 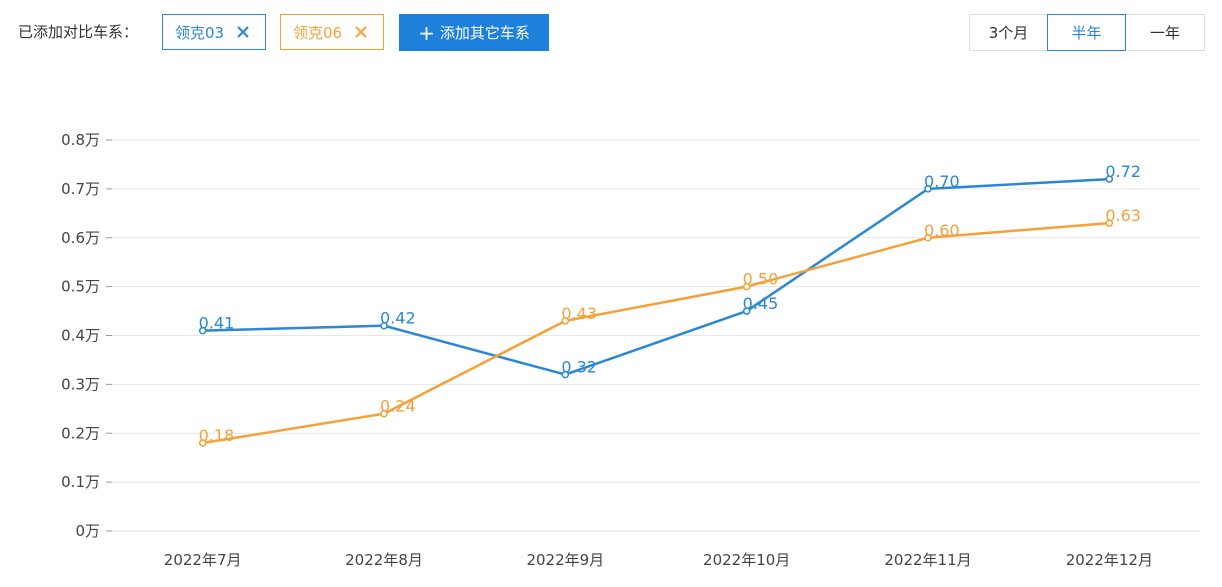 What do you see at coordinates (1123, 171) in the screenshot?
I see `data-label: 0.72` at bounding box center [1123, 171].